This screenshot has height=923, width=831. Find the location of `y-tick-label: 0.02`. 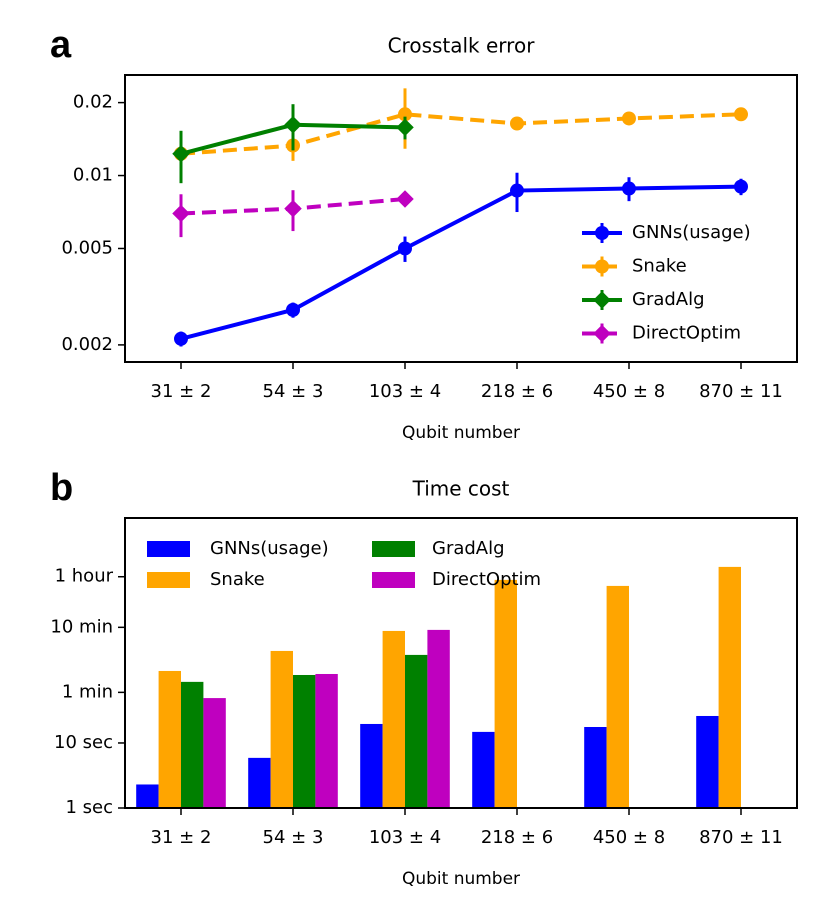

y-tick-label: 0.02 is located at coordinates (93, 102).